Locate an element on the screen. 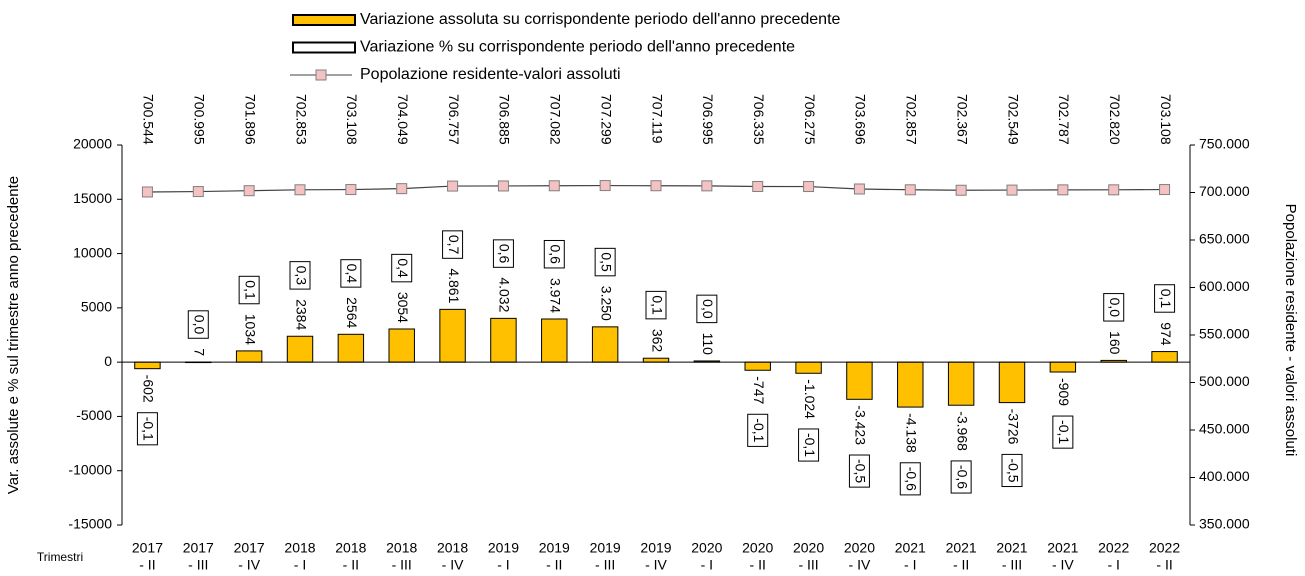 This screenshot has width=1305, height=576. bar-value-label-text: 2384 is located at coordinates (301, 314).